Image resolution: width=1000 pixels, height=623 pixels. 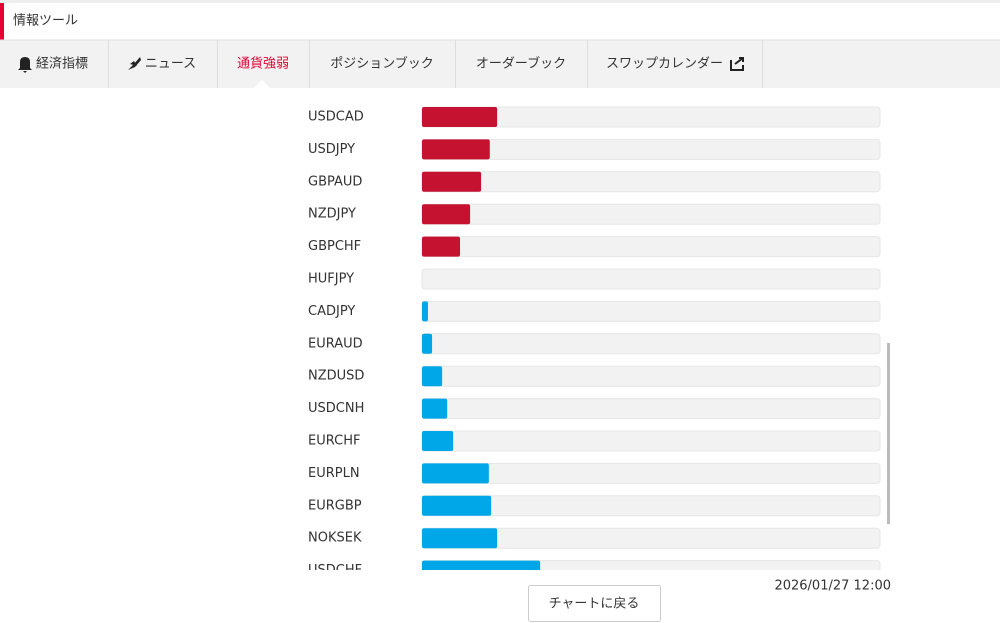 I want to click on timestamp: 2026/01/27 12:00, so click(x=832, y=586).